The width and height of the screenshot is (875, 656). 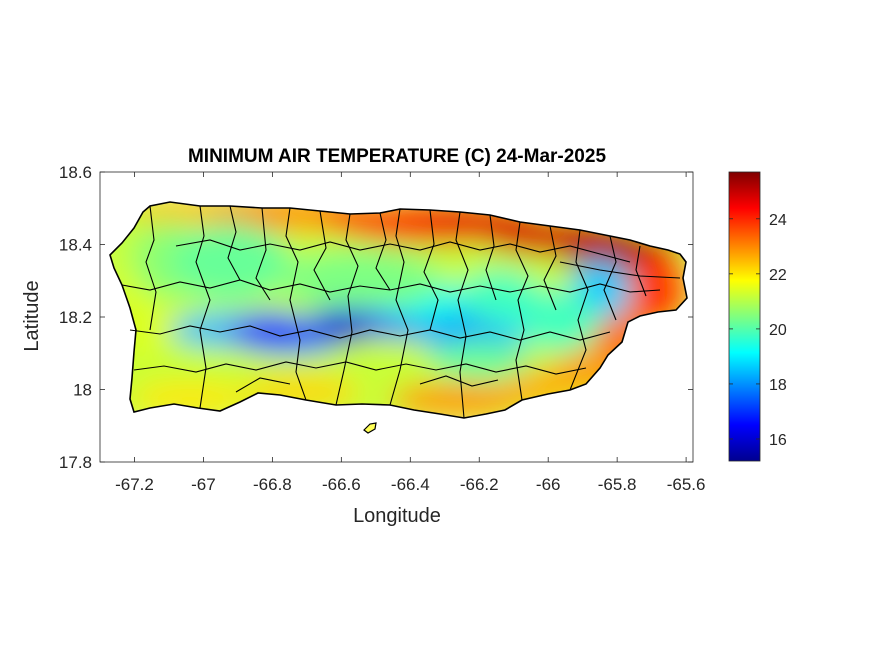 What do you see at coordinates (617, 484) in the screenshot?
I see `x-tick-label: -65.8` at bounding box center [617, 484].